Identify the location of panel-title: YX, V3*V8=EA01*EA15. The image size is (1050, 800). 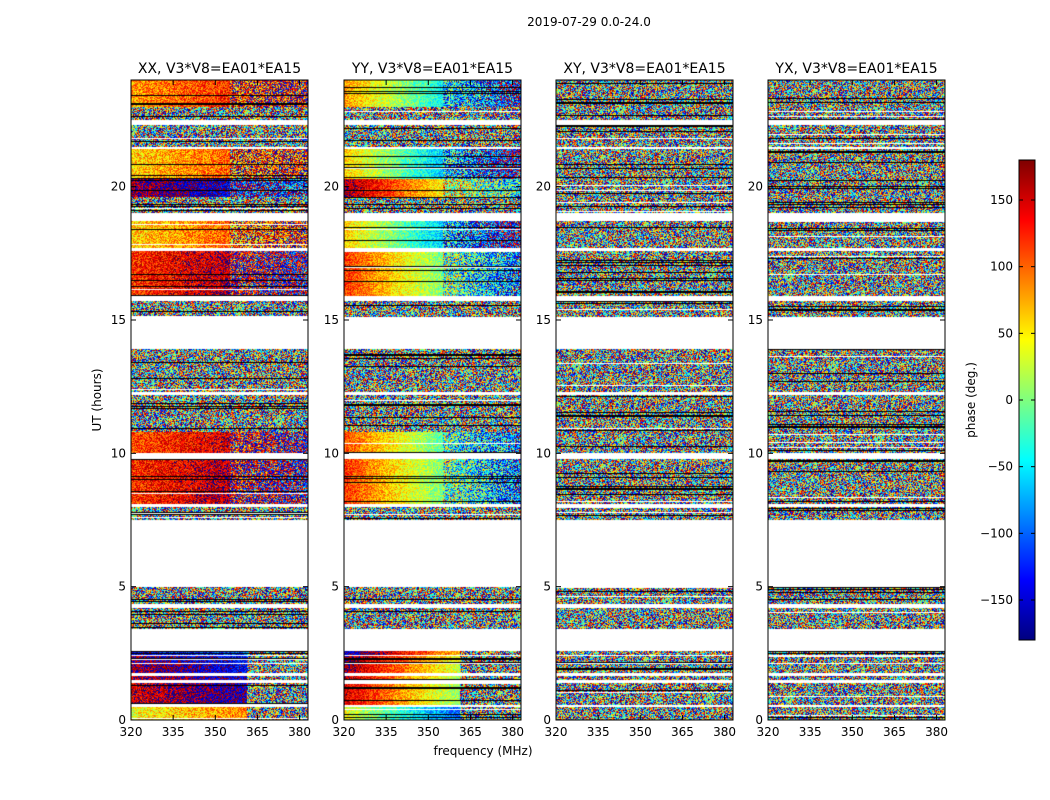
(855, 69).